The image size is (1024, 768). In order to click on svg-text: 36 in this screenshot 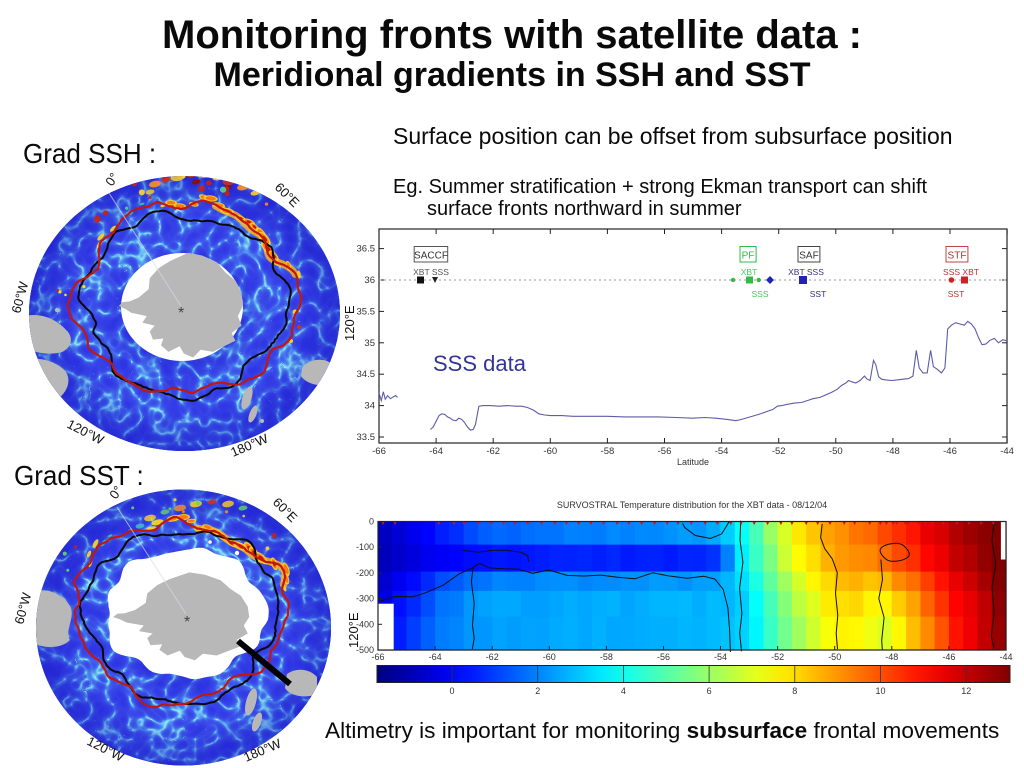, I will do `click(369, 280)`.